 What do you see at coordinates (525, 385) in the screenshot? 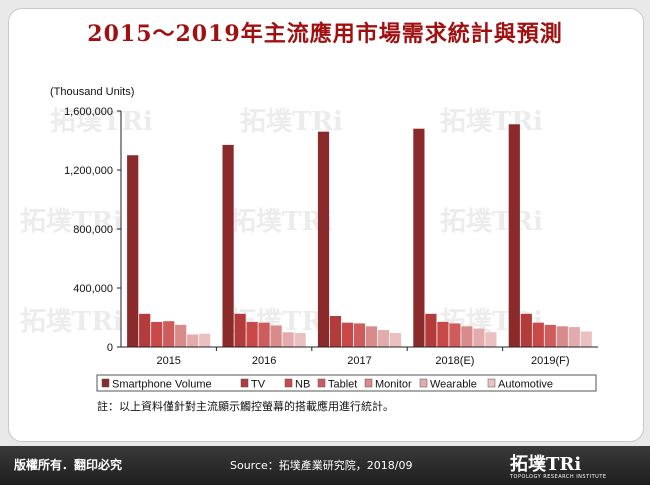
I see `legend-label: Automotive` at bounding box center [525, 385].